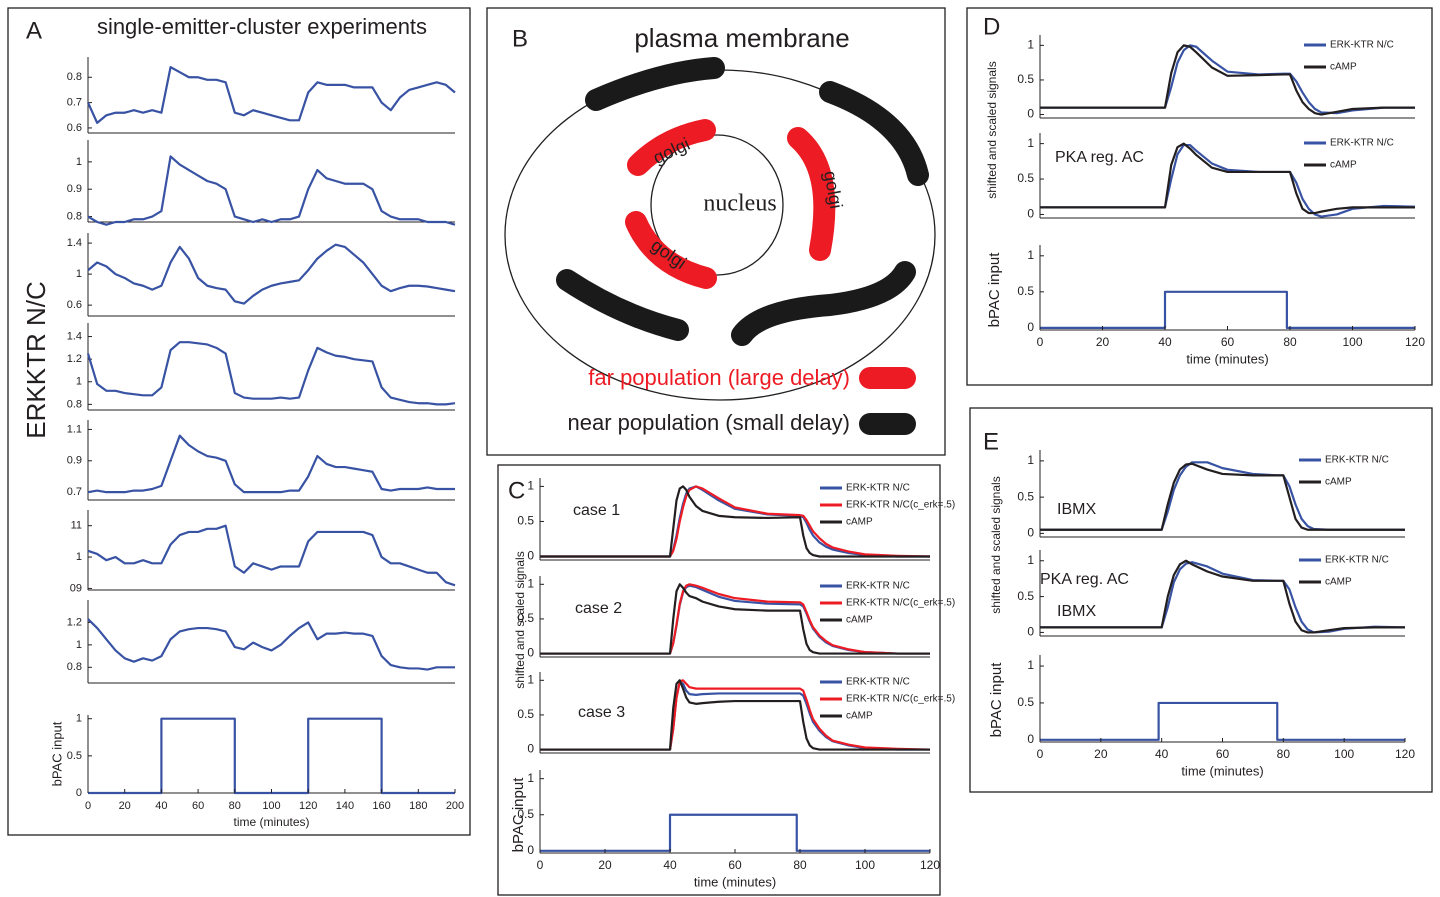  Describe the element at coordinates (74, 429) in the screenshot. I see `y-tick-label: 1.1` at that location.